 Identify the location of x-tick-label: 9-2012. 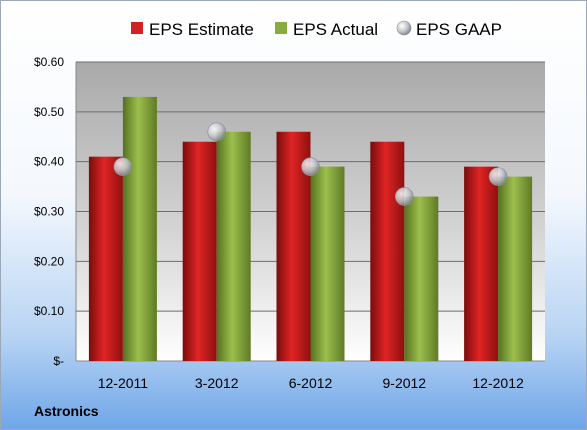
(405, 383).